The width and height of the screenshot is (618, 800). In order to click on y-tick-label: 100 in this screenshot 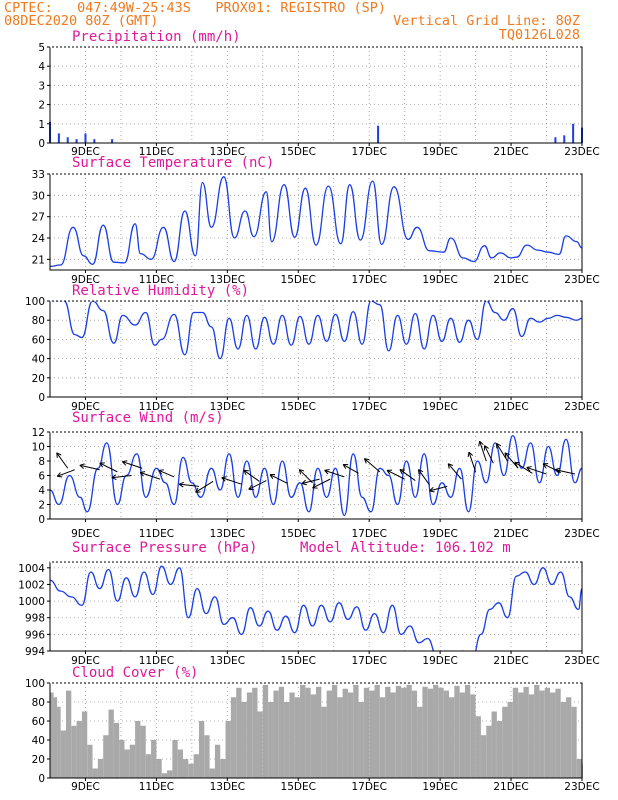, I will do `click(35, 684)`.